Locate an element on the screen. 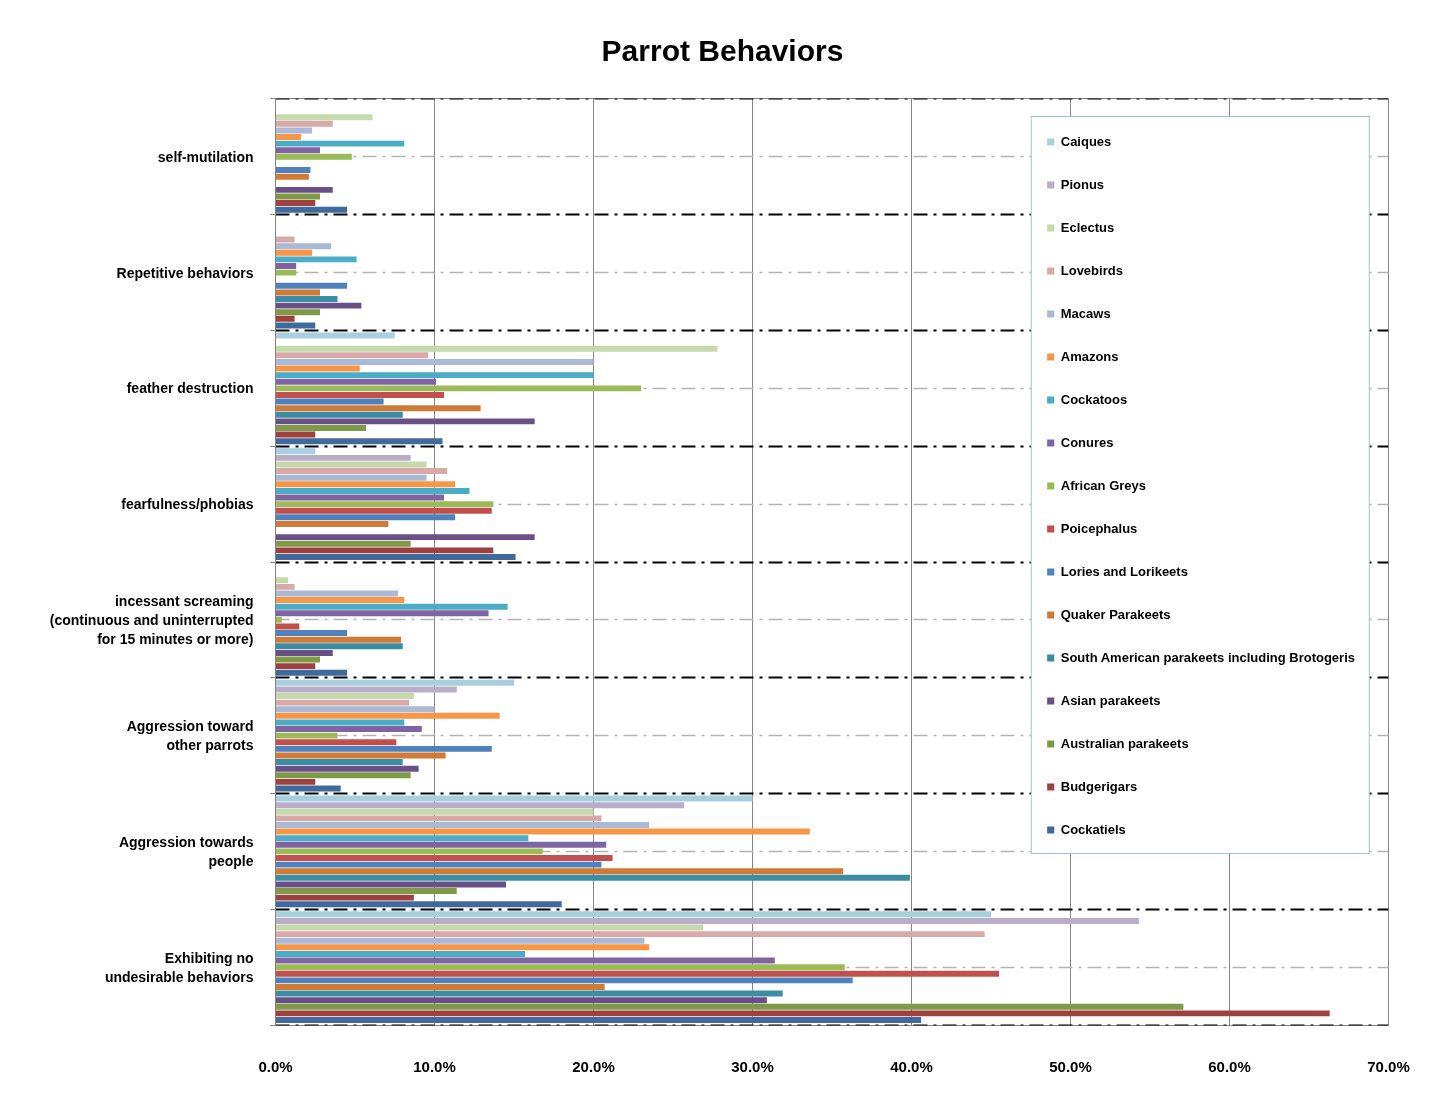  legend-label: Cockatoos is located at coordinates (1094, 399).